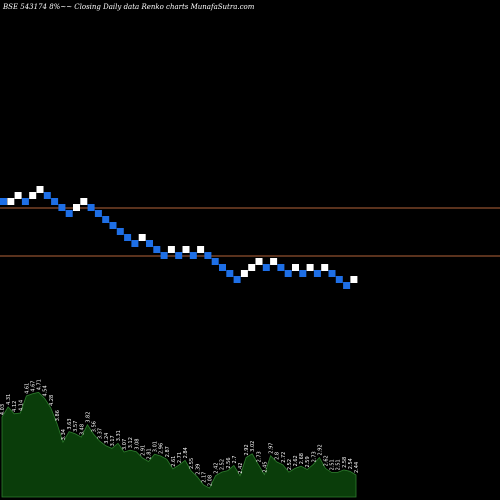 Image resolution: width=500 pixels, height=500 pixels. Describe the element at coordinates (58, 415) in the screenshot. I see `volume-value-label: 3.86` at that location.